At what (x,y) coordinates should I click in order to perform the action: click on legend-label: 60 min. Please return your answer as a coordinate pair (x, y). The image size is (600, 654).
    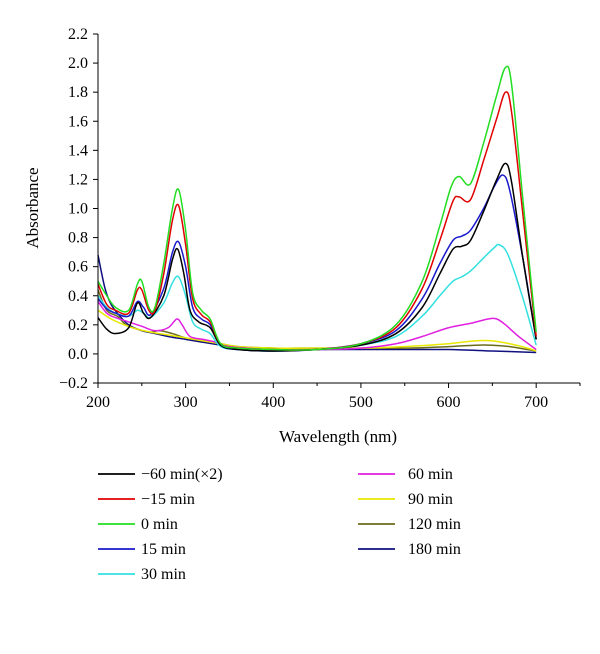
    Looking at the image, I should click on (430, 474).